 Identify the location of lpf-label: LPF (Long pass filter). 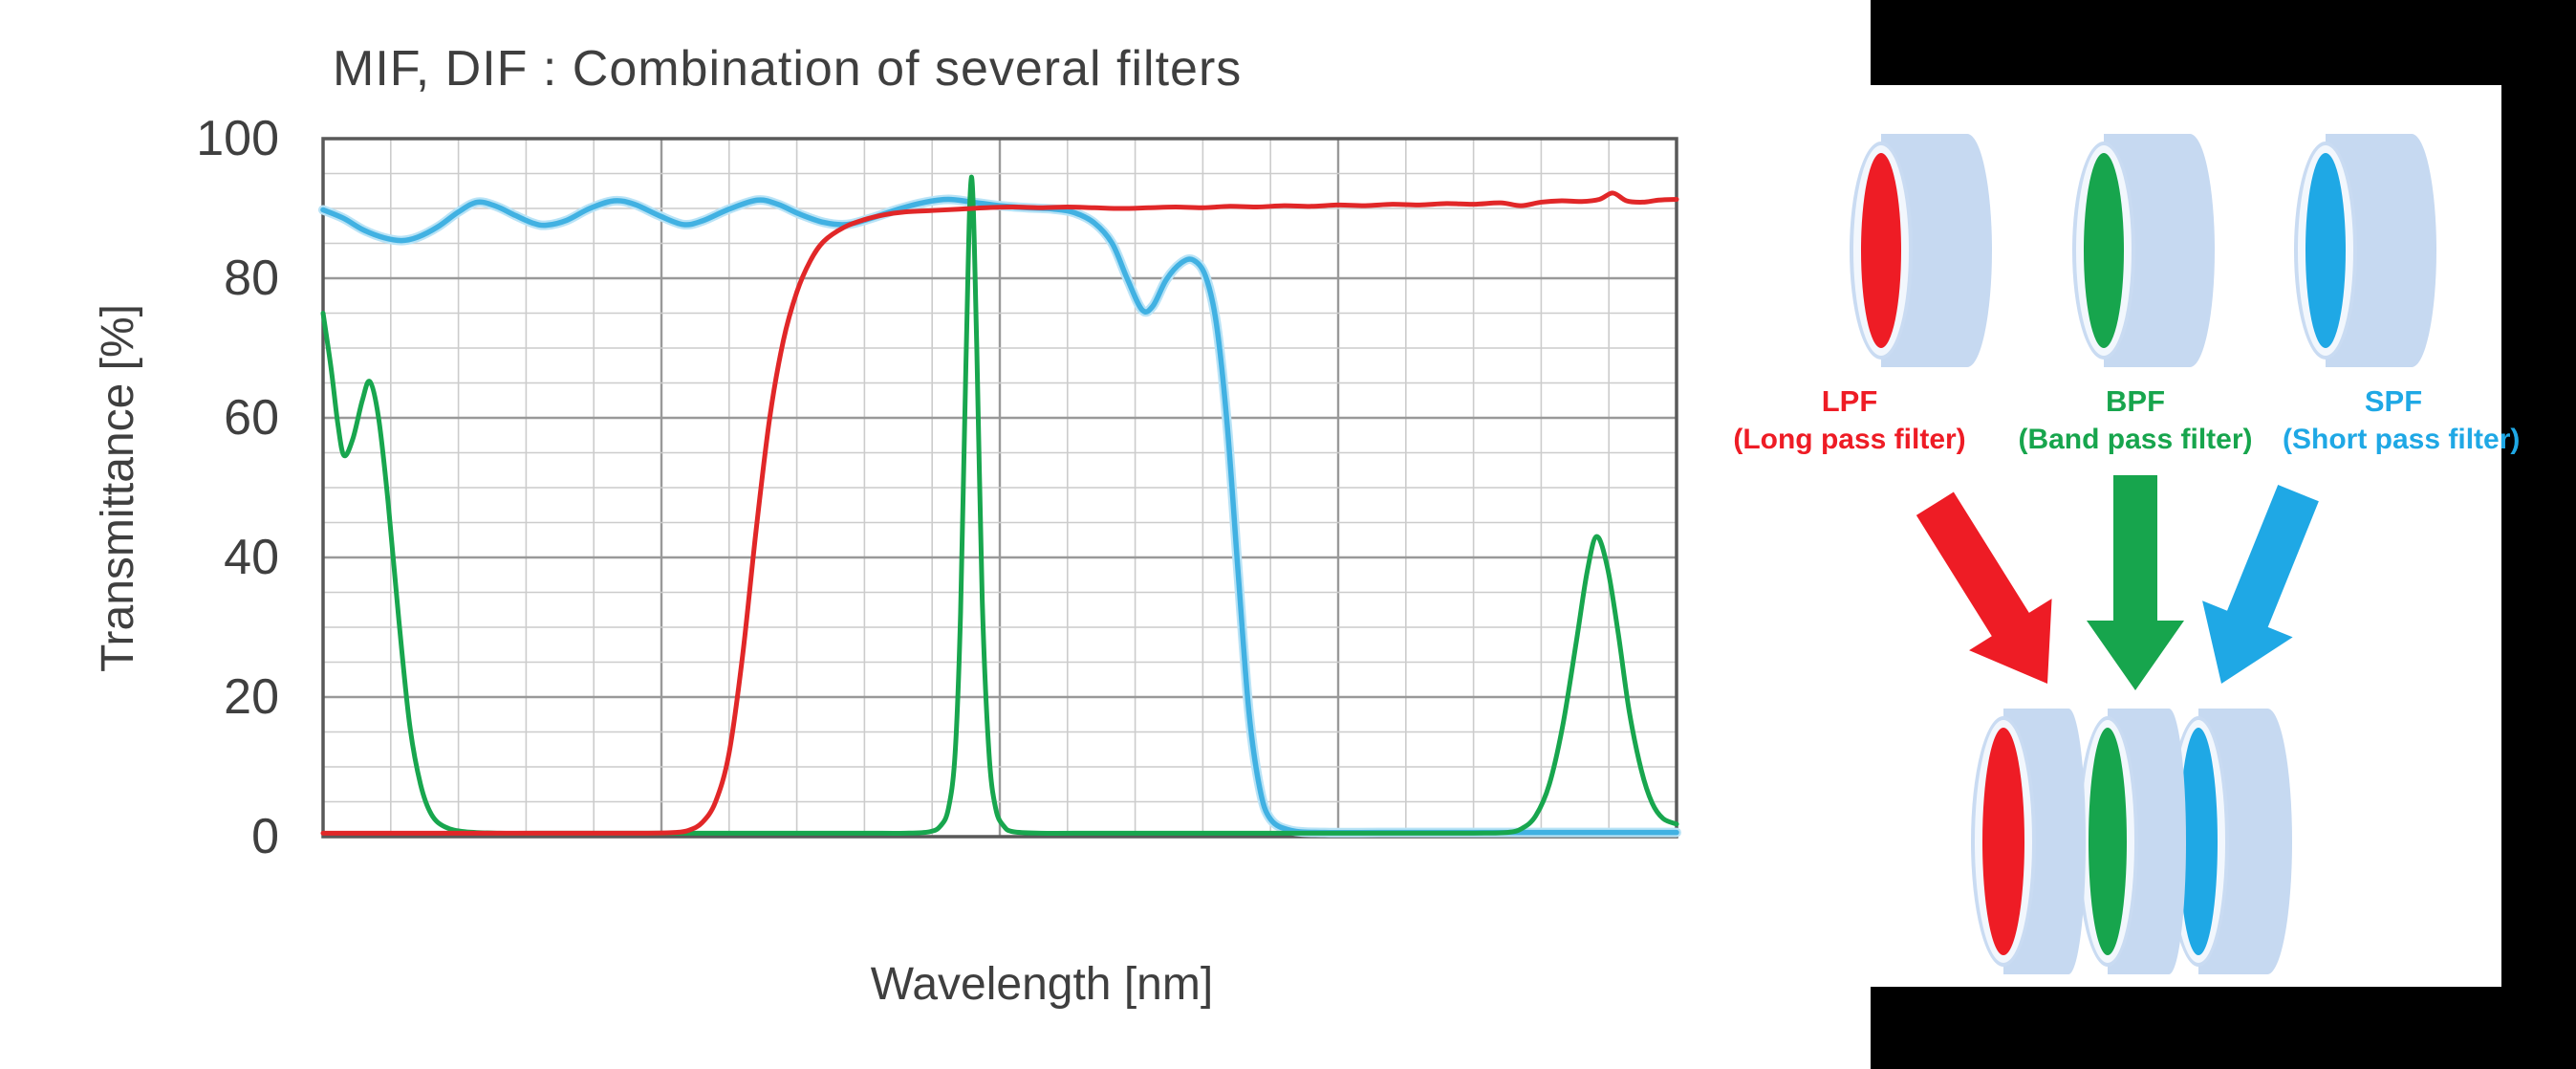
(1849, 420).